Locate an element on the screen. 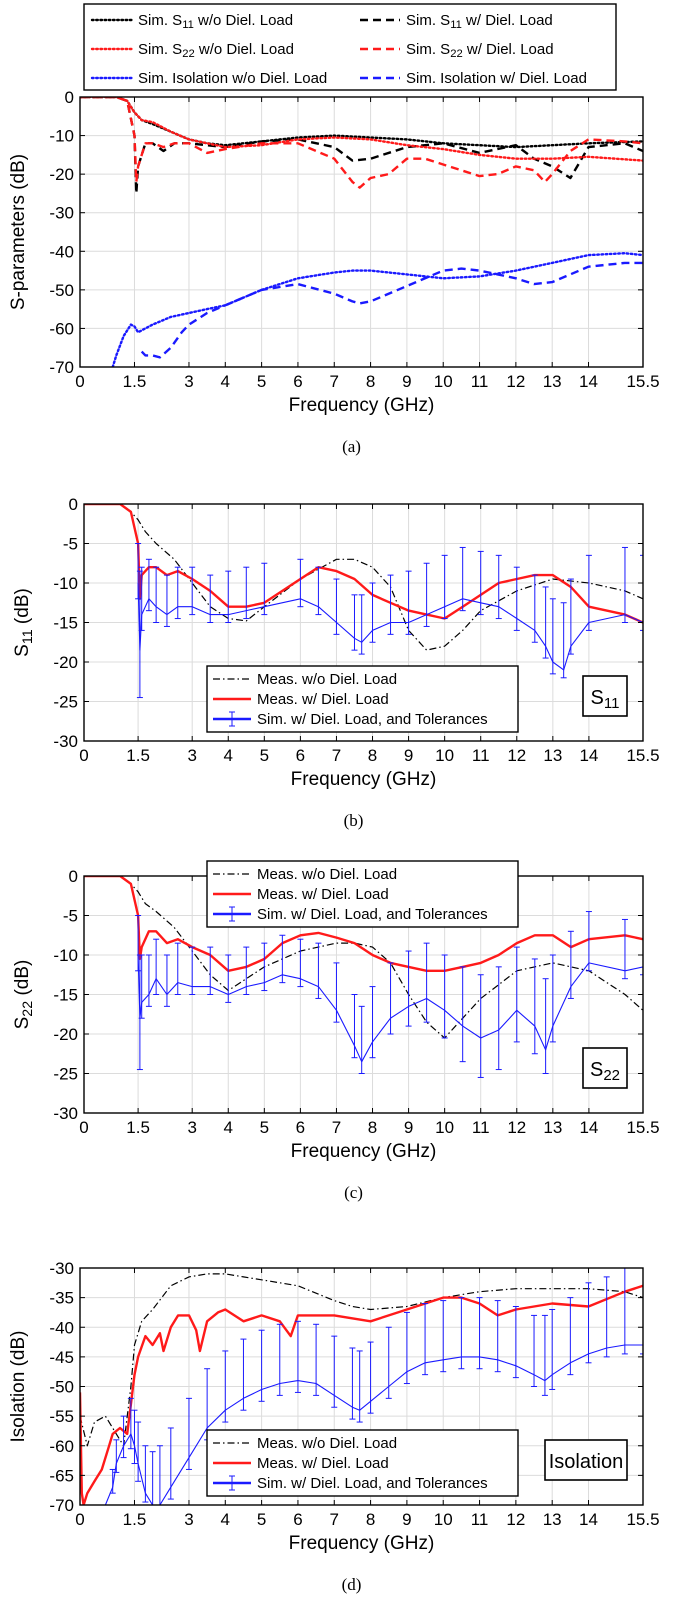 Image resolution: width=691 pixels, height=1600 pixels. panel-tag-label: S22 is located at coordinates (605, 1071).